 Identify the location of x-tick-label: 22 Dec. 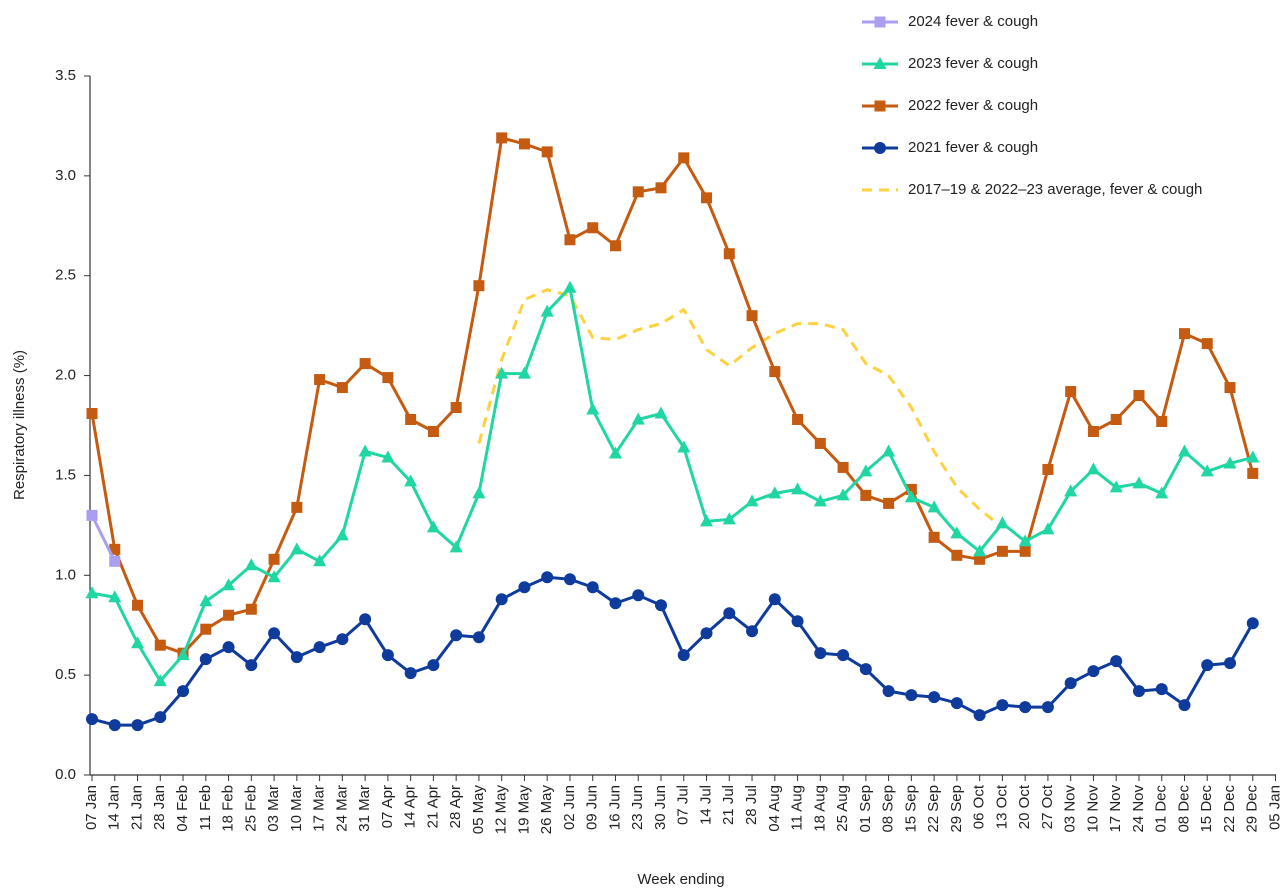
(1229, 809).